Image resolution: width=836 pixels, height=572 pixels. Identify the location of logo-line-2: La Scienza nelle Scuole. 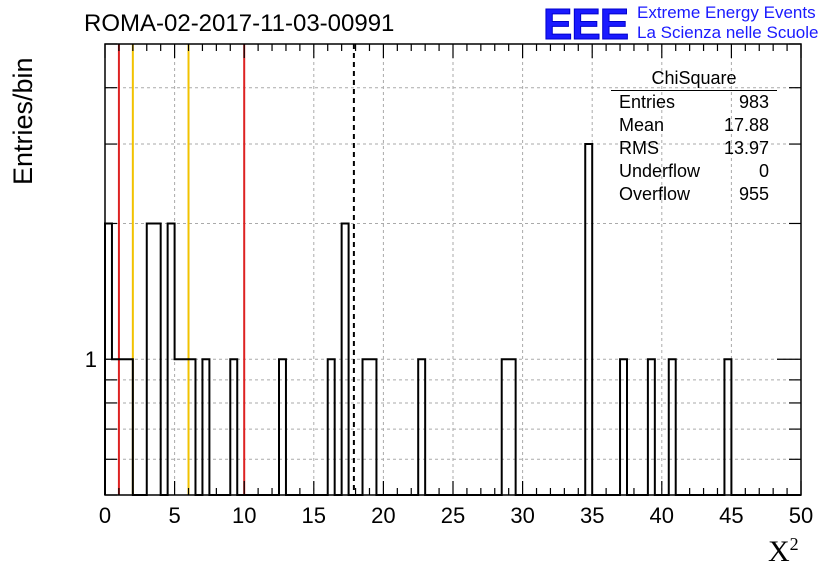
(728, 32).